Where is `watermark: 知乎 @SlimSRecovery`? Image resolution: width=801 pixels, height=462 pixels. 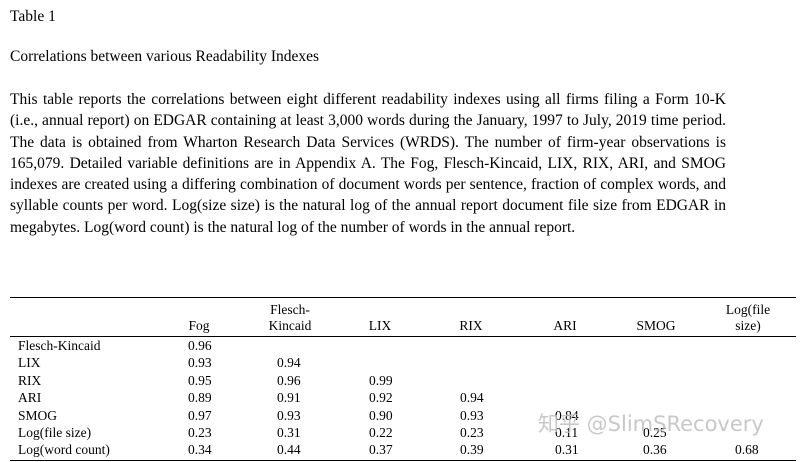
watermark: 知乎 @SlimSRecovery is located at coordinates (651, 424).